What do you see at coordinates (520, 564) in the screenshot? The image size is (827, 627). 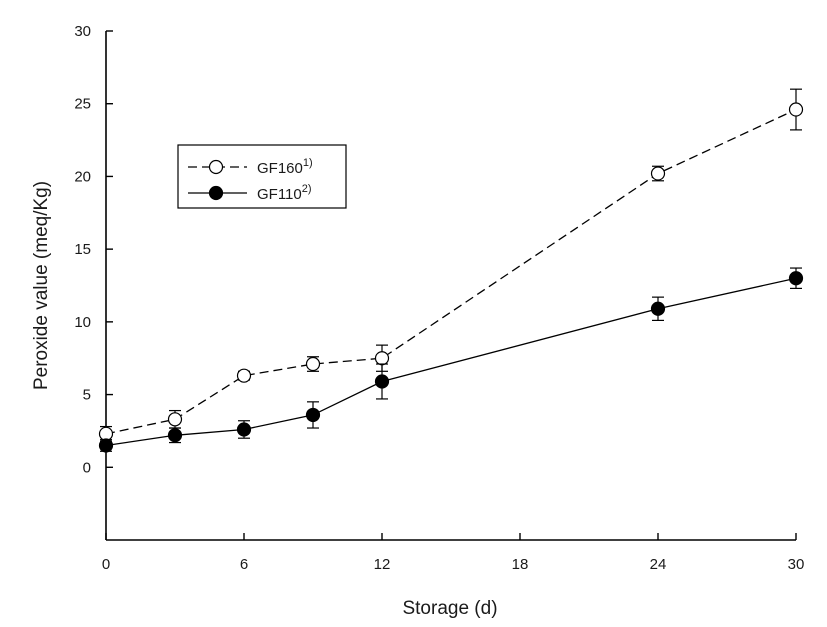 I see `x-tick-label: 18` at bounding box center [520, 564].